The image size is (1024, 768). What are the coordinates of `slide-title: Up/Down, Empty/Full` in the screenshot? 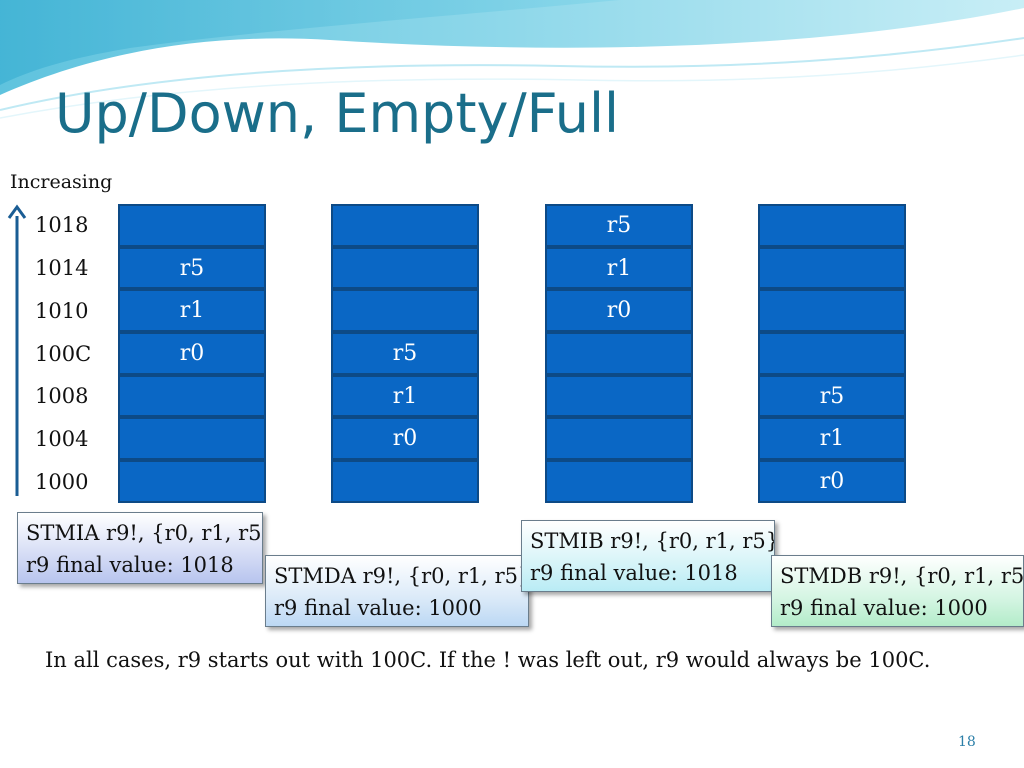 It's located at (337, 113).